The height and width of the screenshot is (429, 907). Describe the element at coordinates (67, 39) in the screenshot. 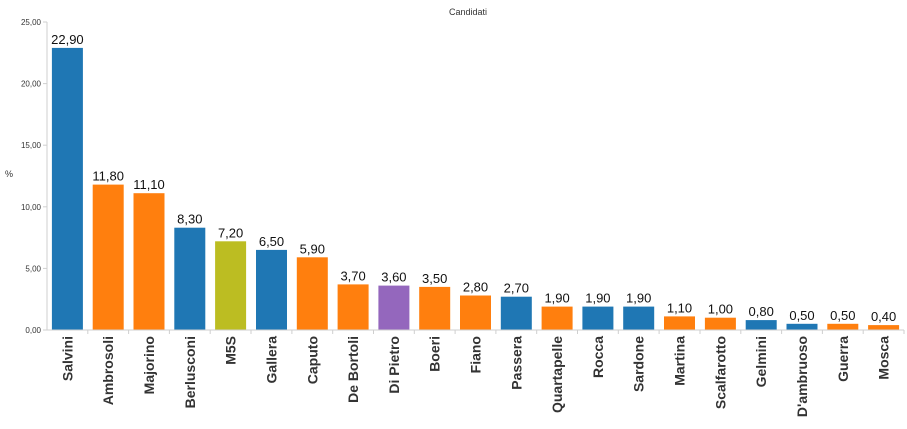

I see `data-label: 22,90` at that location.